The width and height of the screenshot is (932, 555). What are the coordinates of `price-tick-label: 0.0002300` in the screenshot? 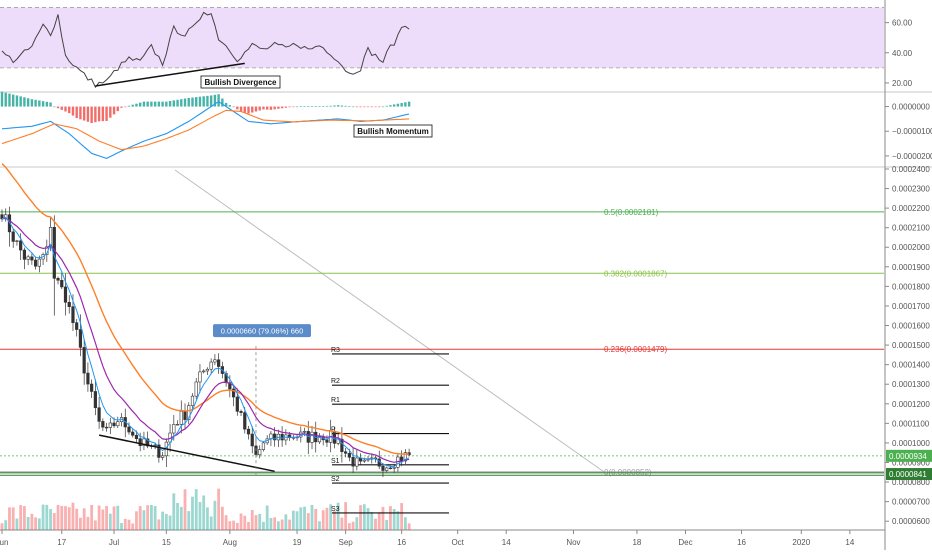 It's located at (911, 189).